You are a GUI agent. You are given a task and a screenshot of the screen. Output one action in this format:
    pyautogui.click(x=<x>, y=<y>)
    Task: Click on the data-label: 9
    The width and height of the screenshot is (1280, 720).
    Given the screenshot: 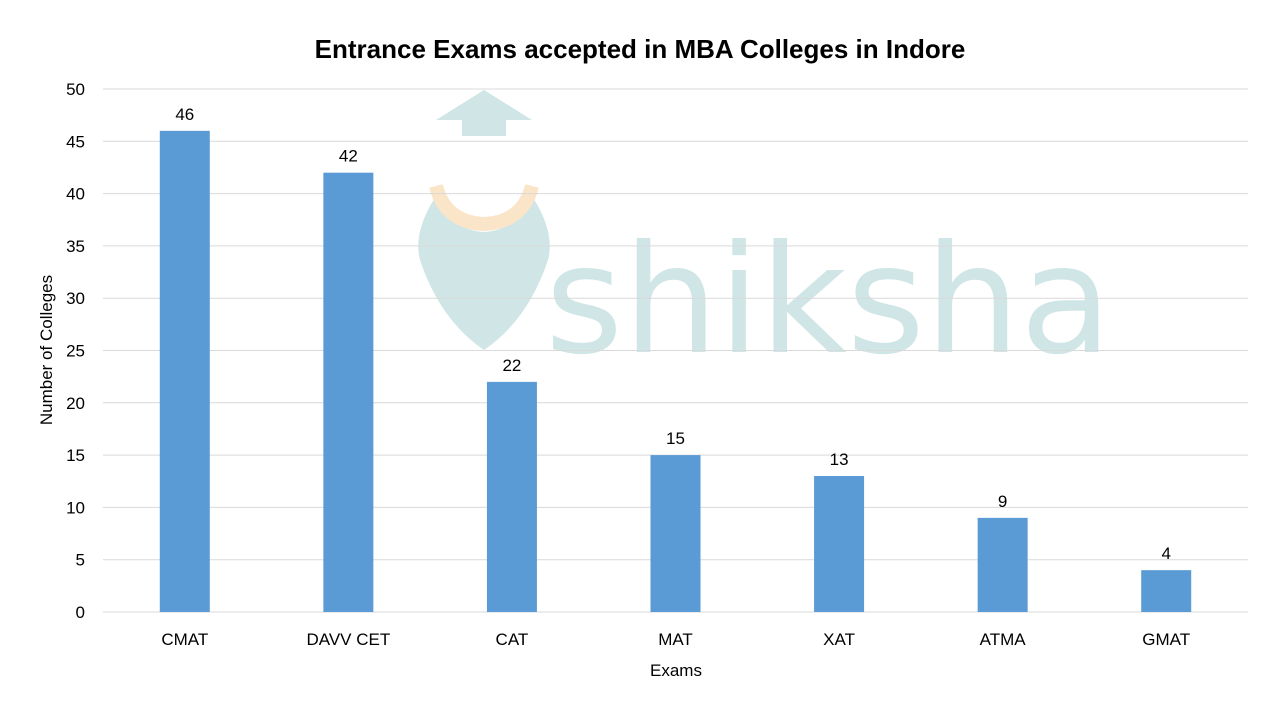 What is the action you would take?
    pyautogui.click(x=1002, y=501)
    